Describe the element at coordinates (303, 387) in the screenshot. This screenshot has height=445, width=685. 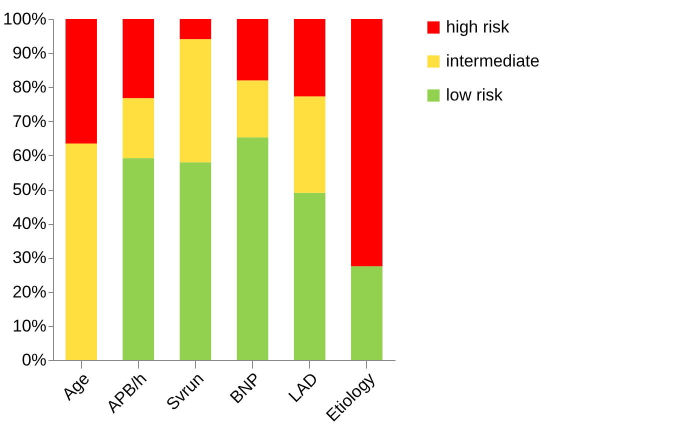
I see `x-tick-label: LAD` at that location.